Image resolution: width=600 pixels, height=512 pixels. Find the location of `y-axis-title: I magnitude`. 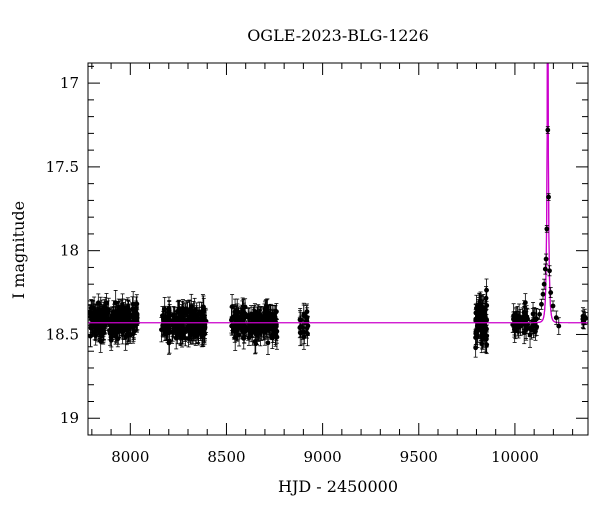

y-axis-title: I magnitude is located at coordinates (18, 250).